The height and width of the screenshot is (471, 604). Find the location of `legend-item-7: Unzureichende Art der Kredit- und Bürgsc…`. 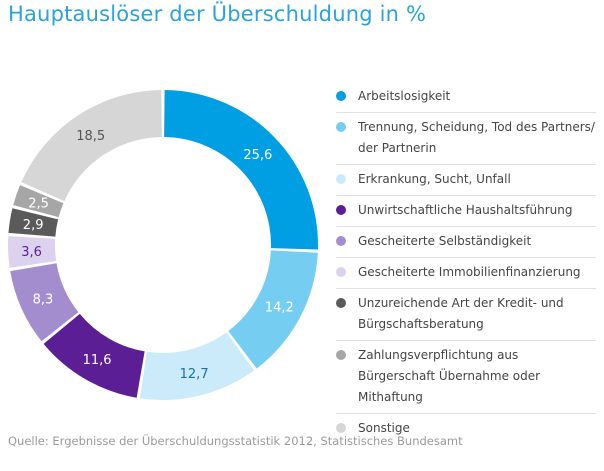

legend-item-7: Unzureichende Art der Kredit- und Bürgsc… is located at coordinates (466, 315).